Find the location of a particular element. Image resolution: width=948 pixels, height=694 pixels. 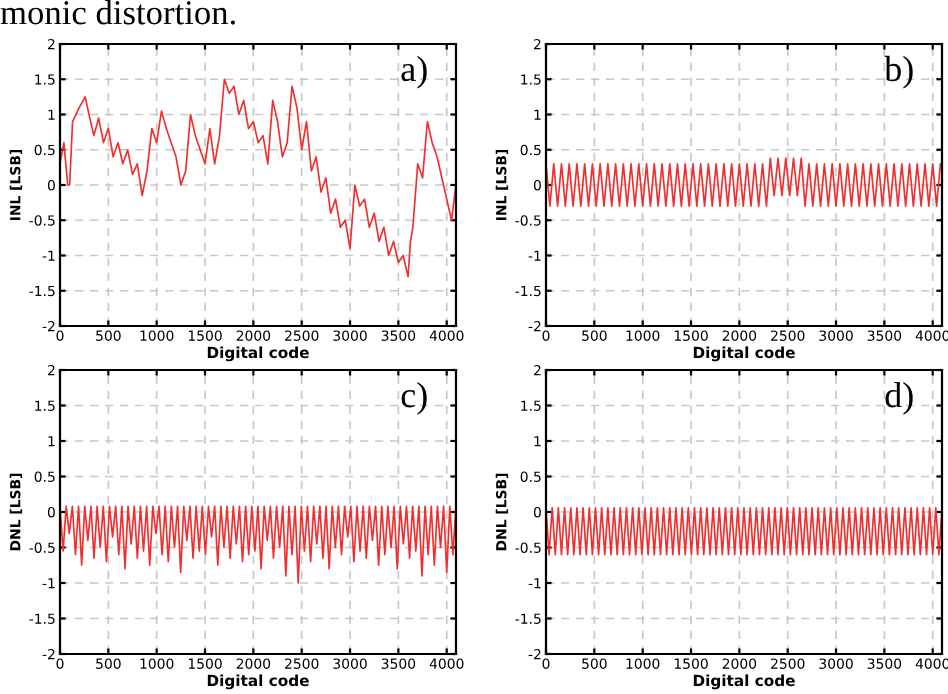

annotation: d) is located at coordinates (899, 398).